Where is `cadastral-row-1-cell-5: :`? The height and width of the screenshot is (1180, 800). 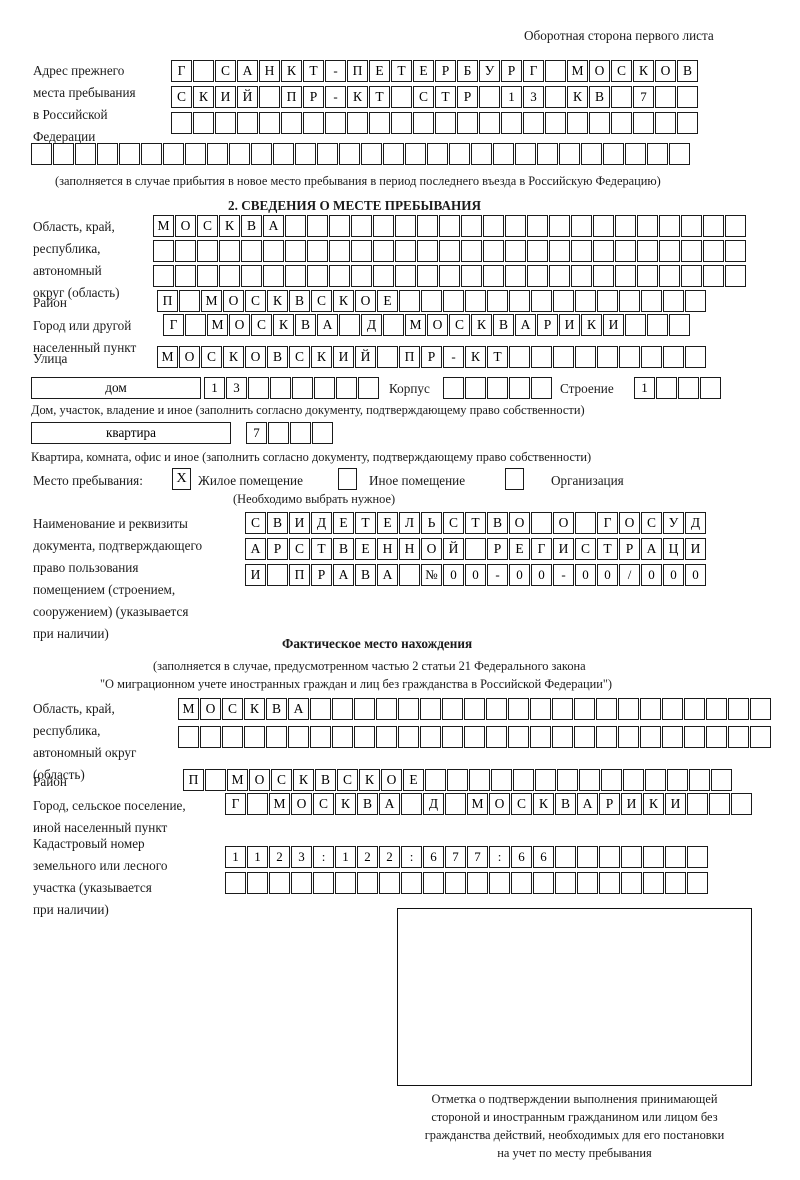 cadastral-row-1-cell-5: : is located at coordinates (323, 857).